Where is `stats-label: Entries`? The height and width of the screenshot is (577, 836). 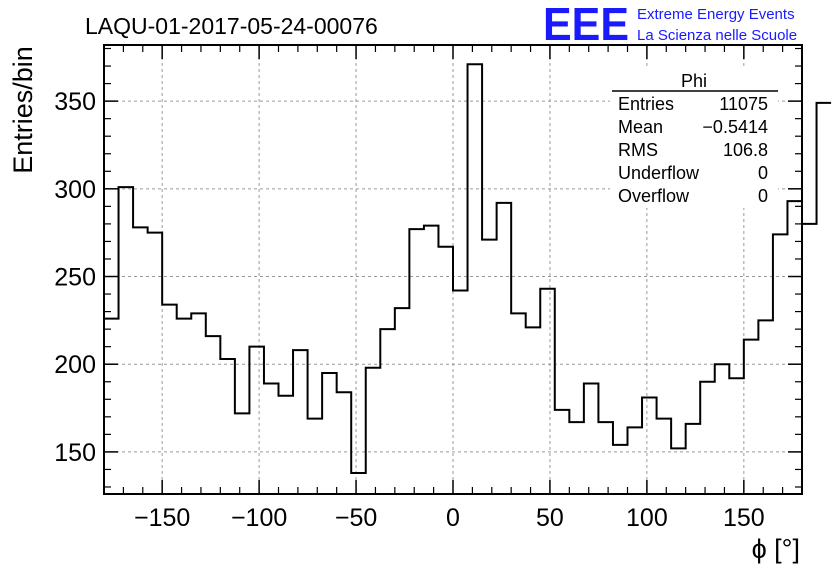
stats-label: Entries is located at coordinates (646, 104).